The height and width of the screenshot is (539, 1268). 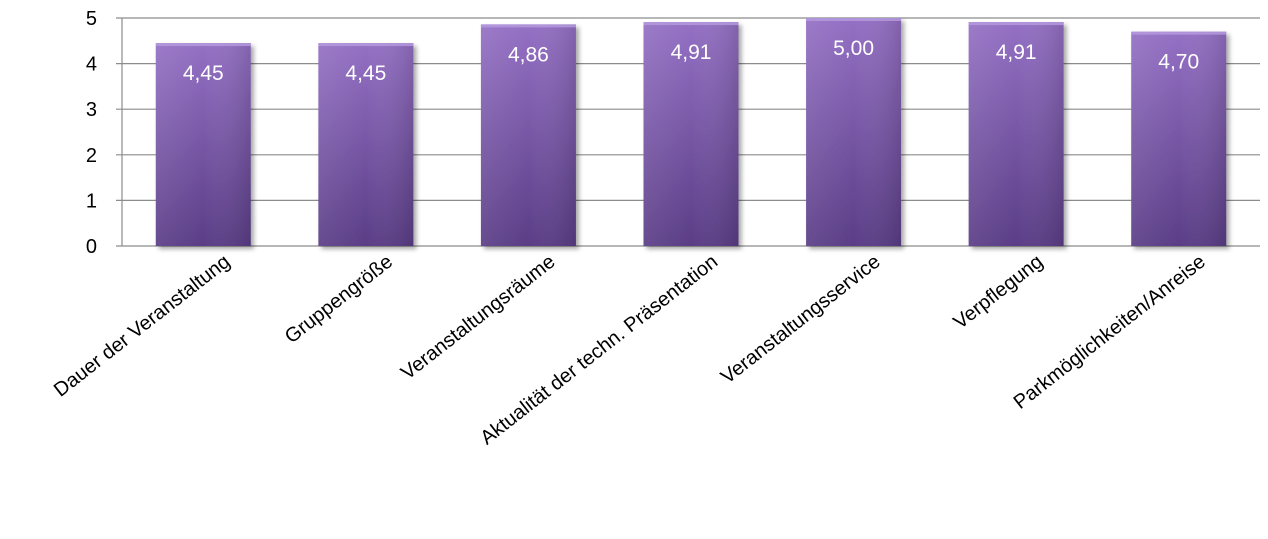 What do you see at coordinates (853, 48) in the screenshot?
I see `data-label: 5,00` at bounding box center [853, 48].